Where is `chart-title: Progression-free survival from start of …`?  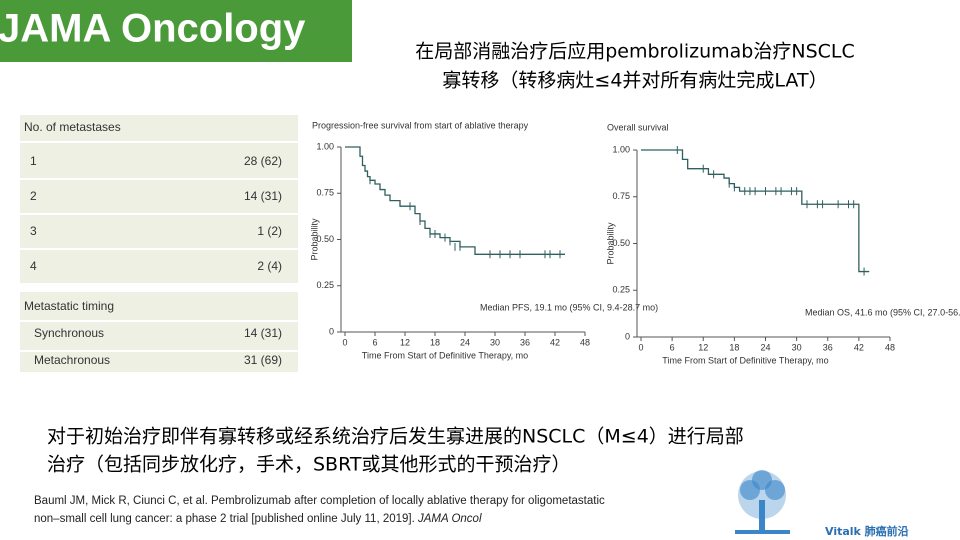 chart-title: Progression-free survival from start of … is located at coordinates (420, 125).